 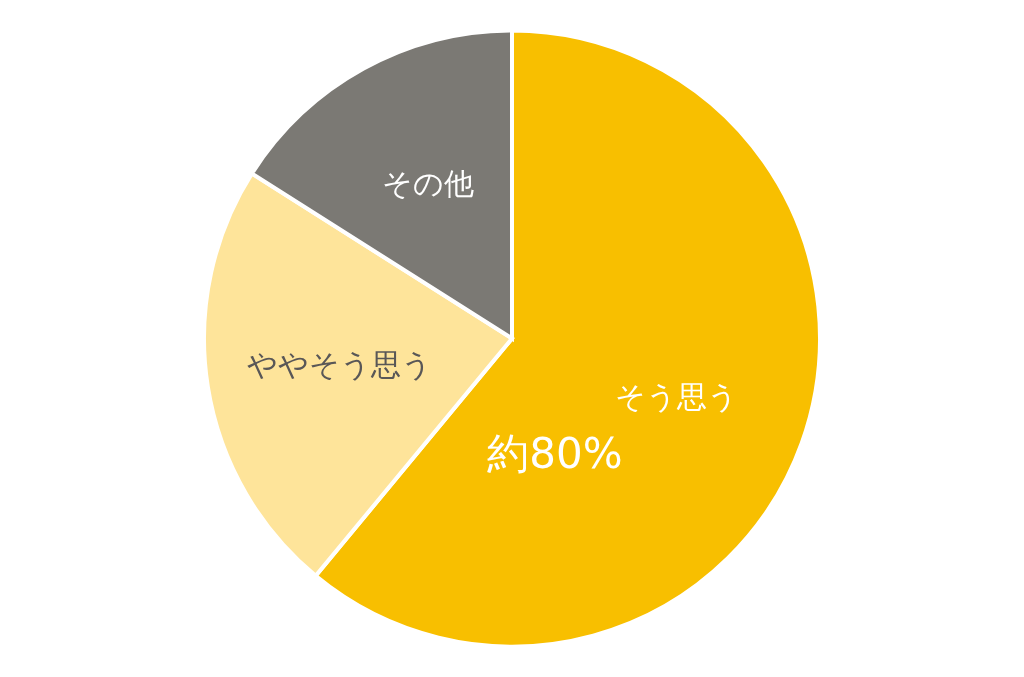 What do you see at coordinates (555, 453) in the screenshot?
I see `text: 約80%` at bounding box center [555, 453].